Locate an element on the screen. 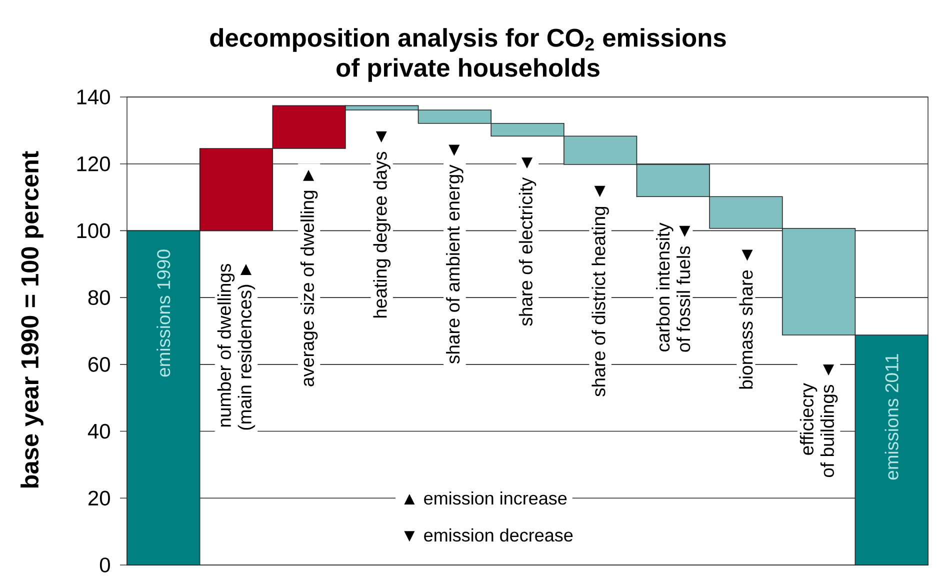 This screenshot has width=939, height=582. x-tick-label: heating degree days ◄ is located at coordinates (381, 224).